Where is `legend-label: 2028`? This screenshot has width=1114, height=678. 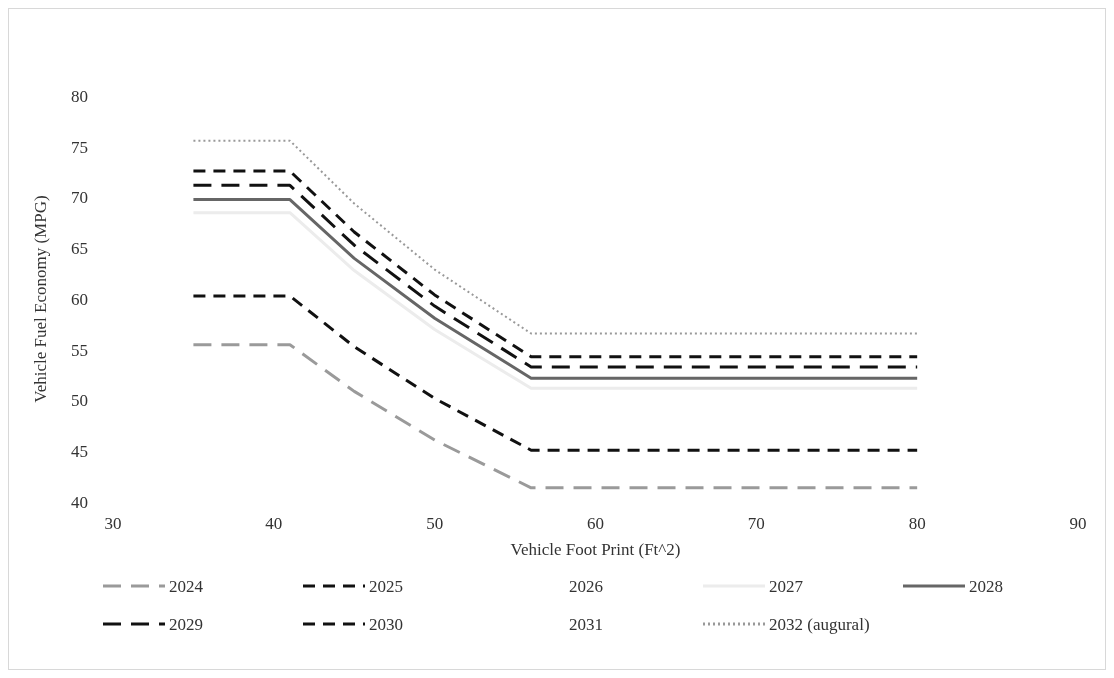
legend-label: 2028 is located at coordinates (986, 586).